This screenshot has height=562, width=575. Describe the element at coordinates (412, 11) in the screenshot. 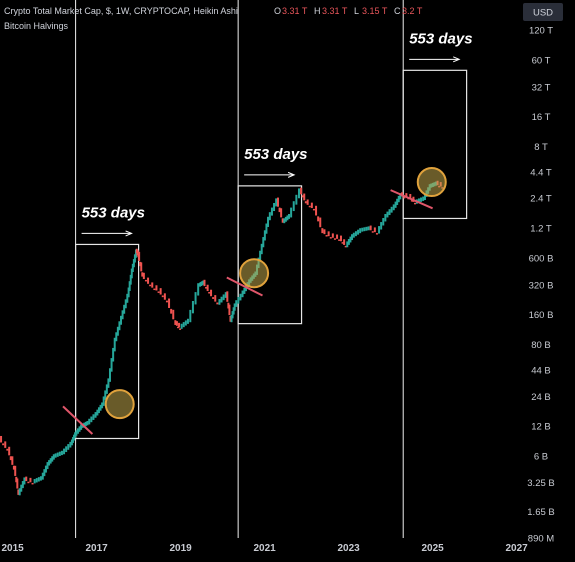

I see `ohlc-value-c: 3.2 T` at that location.